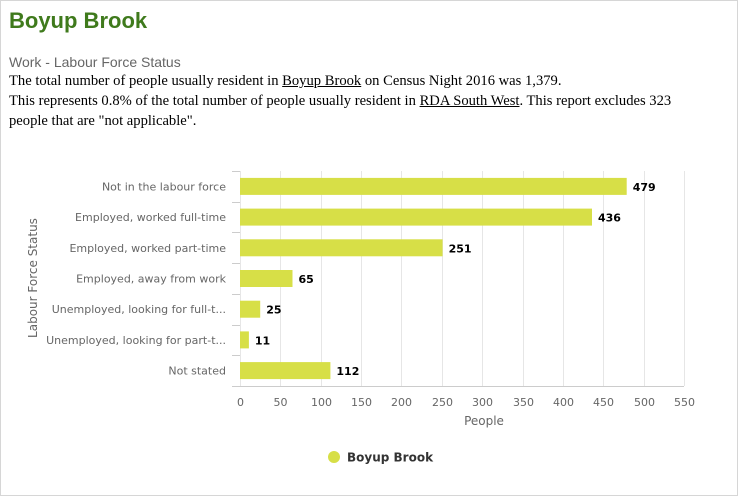  What do you see at coordinates (33, 278) in the screenshot?
I see `y-axis-title: Labour Force Status` at bounding box center [33, 278].